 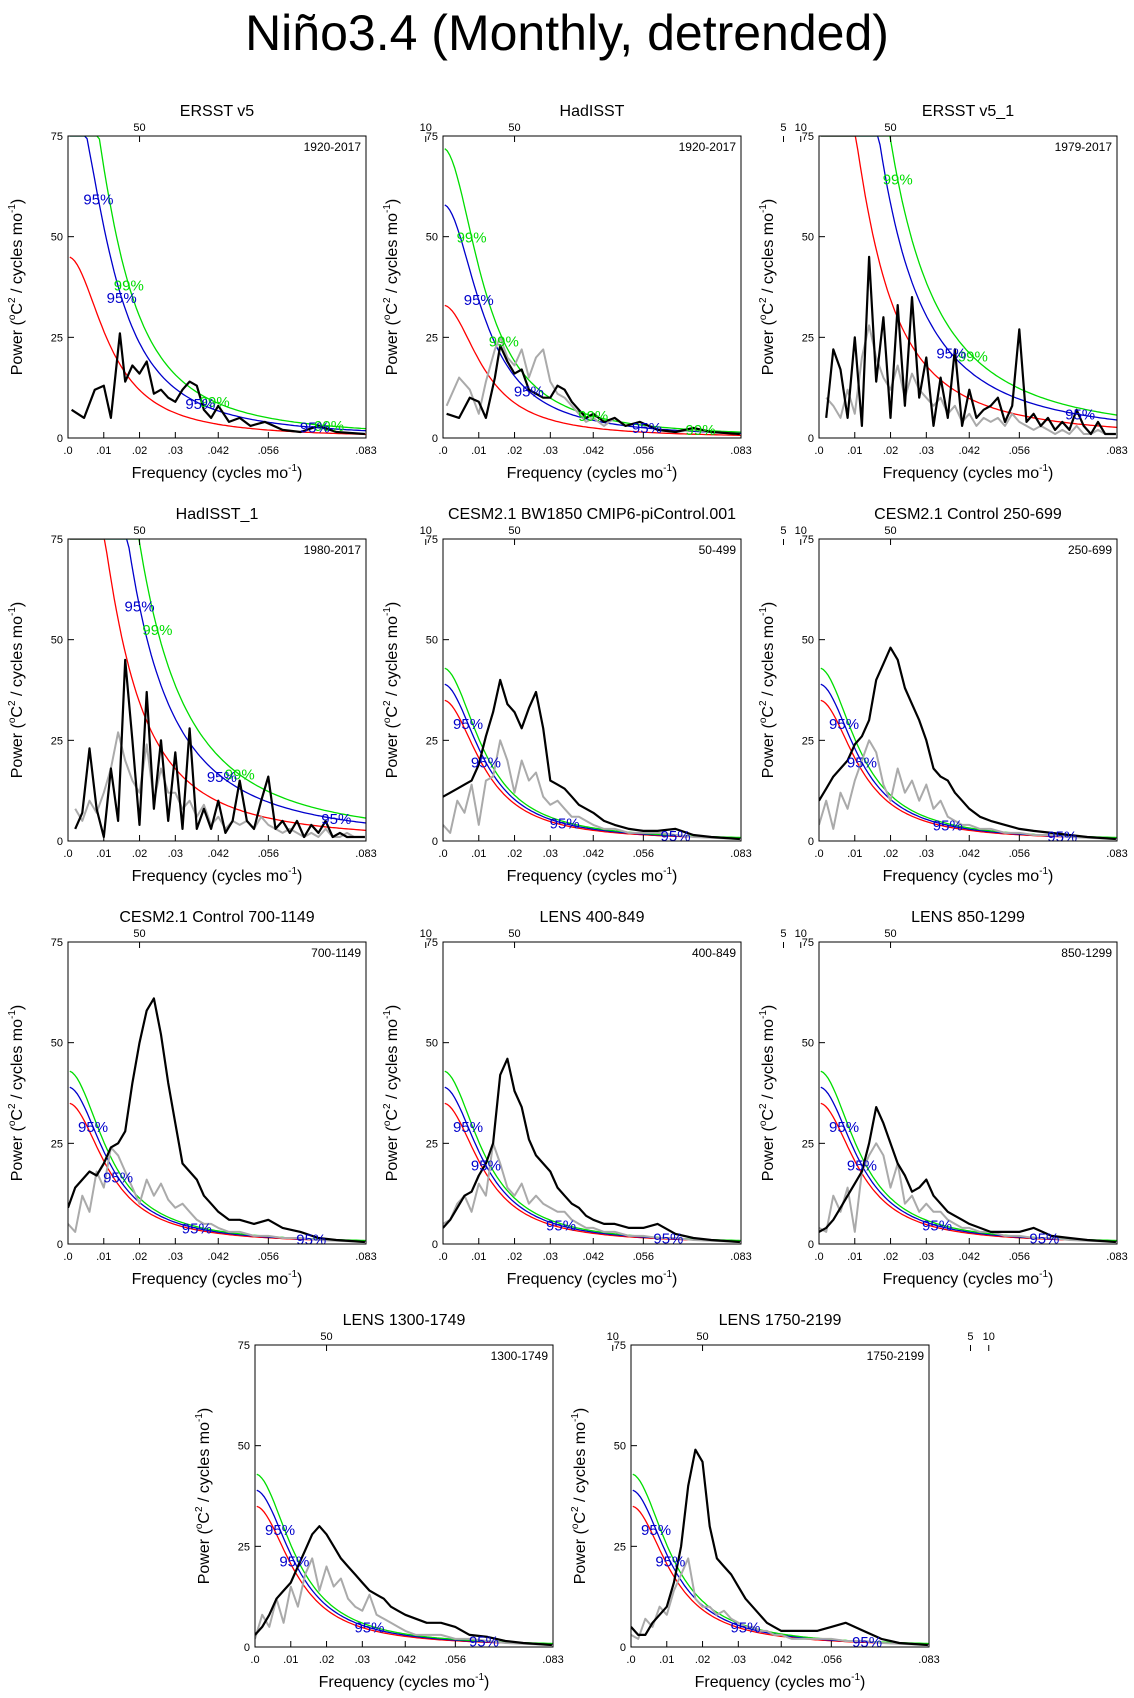 What do you see at coordinates (714, 953) in the screenshot?
I see `period-range-label: 400-849` at bounding box center [714, 953].